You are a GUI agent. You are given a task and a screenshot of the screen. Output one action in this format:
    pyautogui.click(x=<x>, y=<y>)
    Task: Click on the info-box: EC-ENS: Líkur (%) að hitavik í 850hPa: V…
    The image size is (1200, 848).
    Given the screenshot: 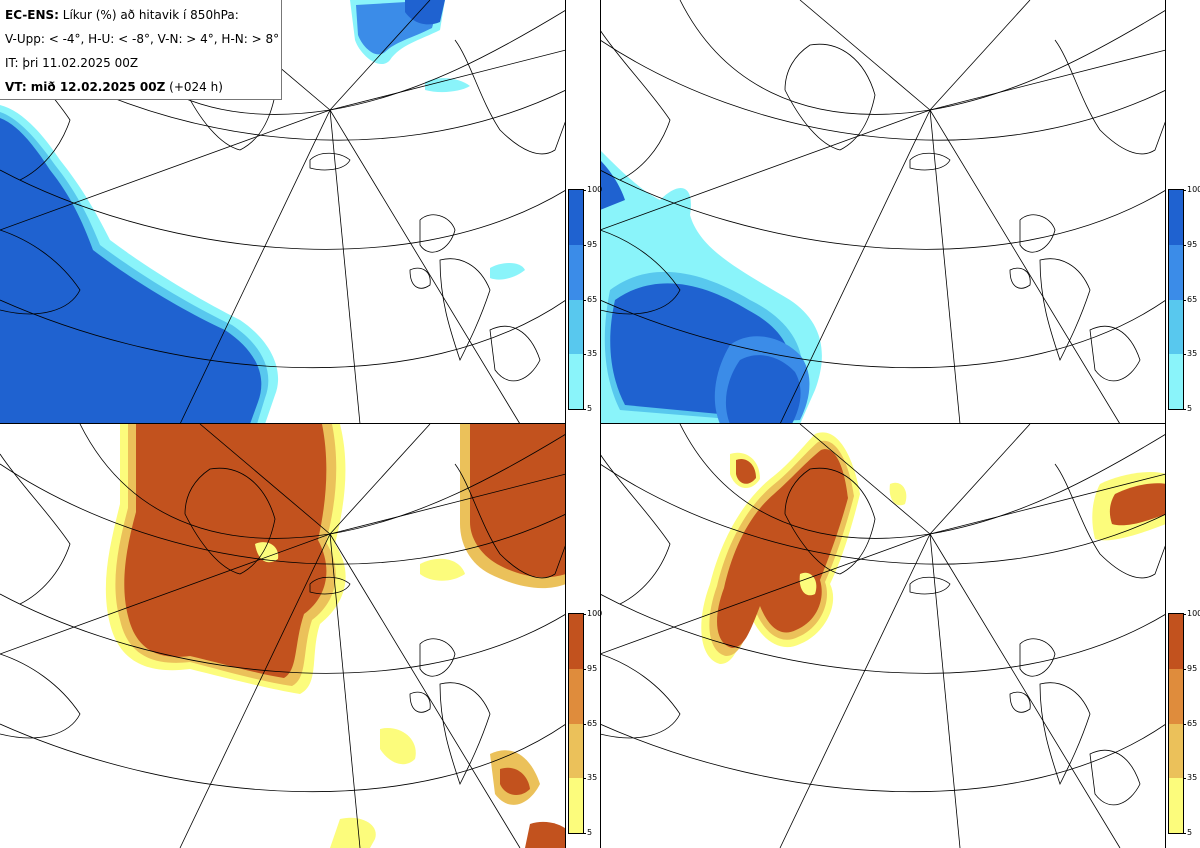 What is the action you would take?
    pyautogui.click(x=141, y=50)
    